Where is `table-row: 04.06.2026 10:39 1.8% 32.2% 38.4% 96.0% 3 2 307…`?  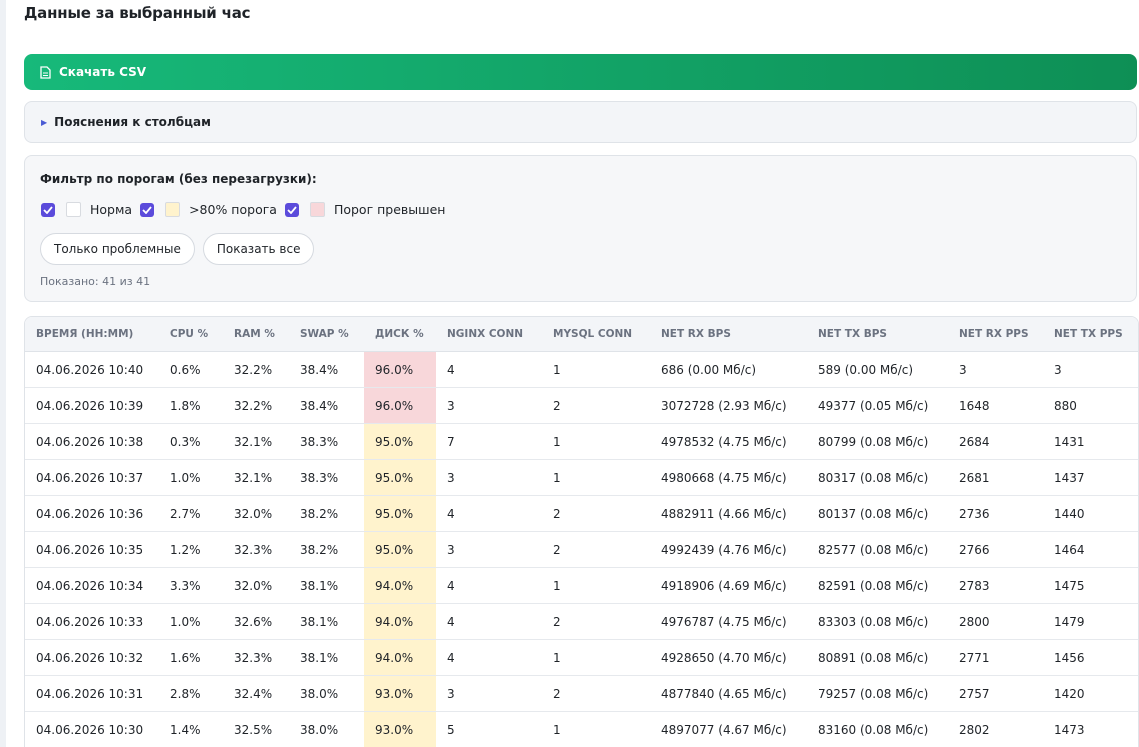 table-row: 04.06.2026 10:39 1.8% 32.2% 38.4% 96.0% 3 2 307… is located at coordinates (581, 405).